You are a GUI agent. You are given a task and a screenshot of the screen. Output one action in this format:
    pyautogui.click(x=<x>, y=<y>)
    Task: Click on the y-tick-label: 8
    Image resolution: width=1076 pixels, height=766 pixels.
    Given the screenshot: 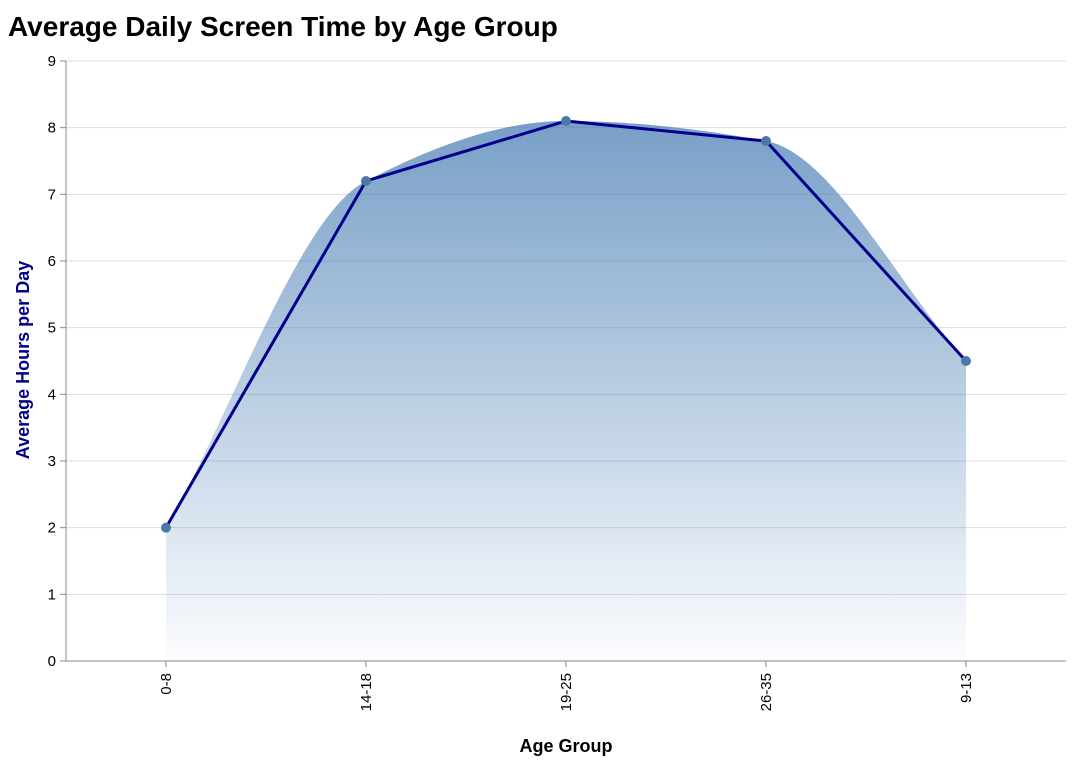 What is the action you would take?
    pyautogui.click(x=52, y=128)
    